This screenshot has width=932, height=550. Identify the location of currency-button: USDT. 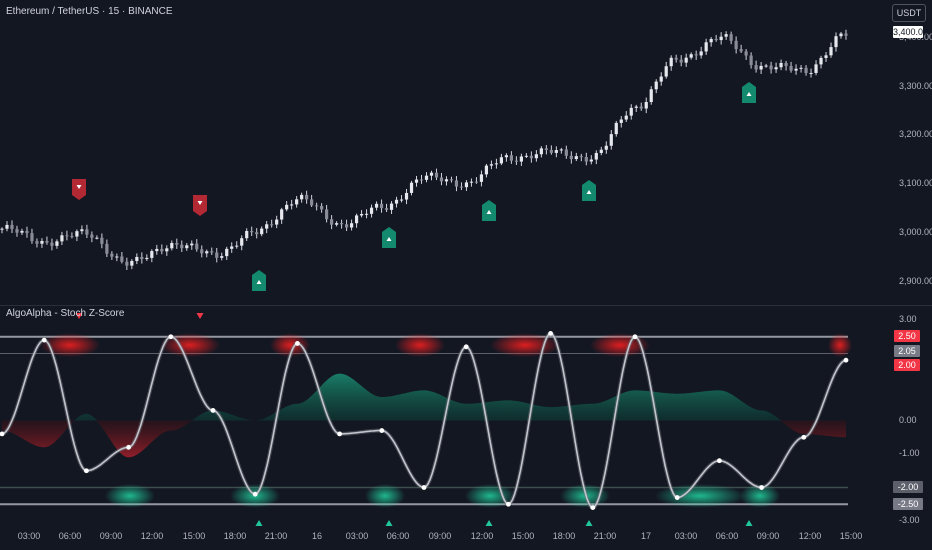
(909, 13).